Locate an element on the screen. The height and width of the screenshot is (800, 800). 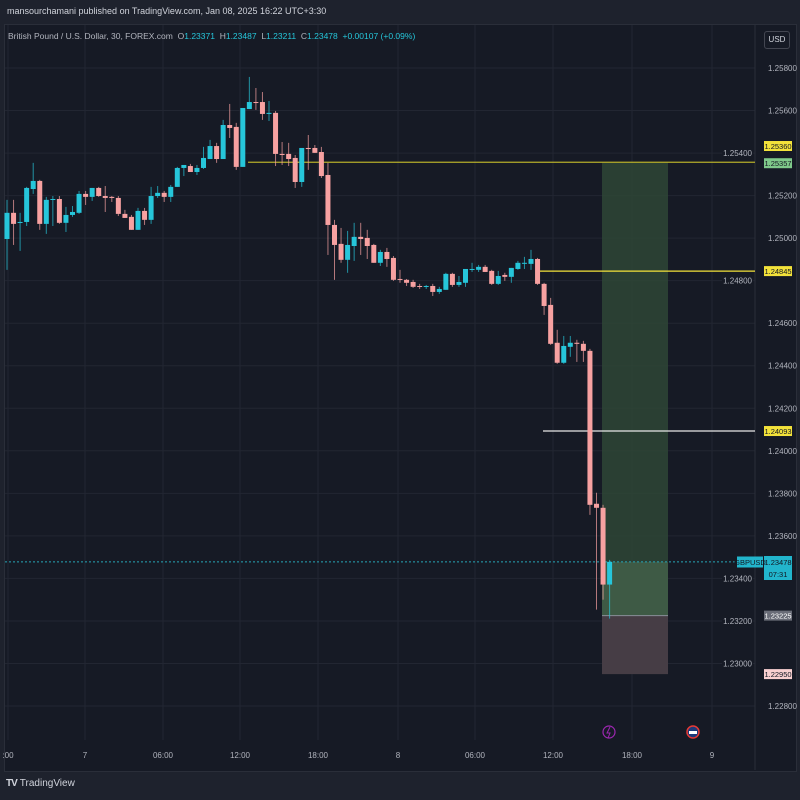
level-price-badge: 1.25357 is located at coordinates (777, 163).